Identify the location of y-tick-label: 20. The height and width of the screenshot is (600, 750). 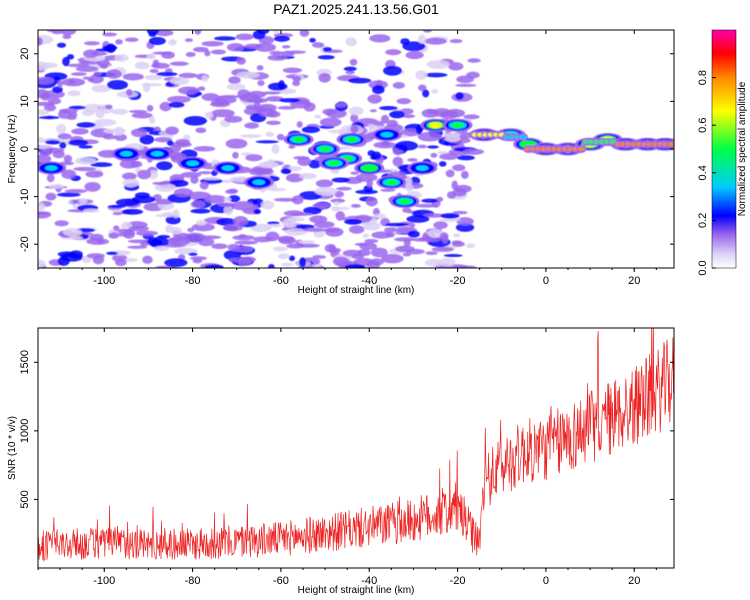
(25, 54).